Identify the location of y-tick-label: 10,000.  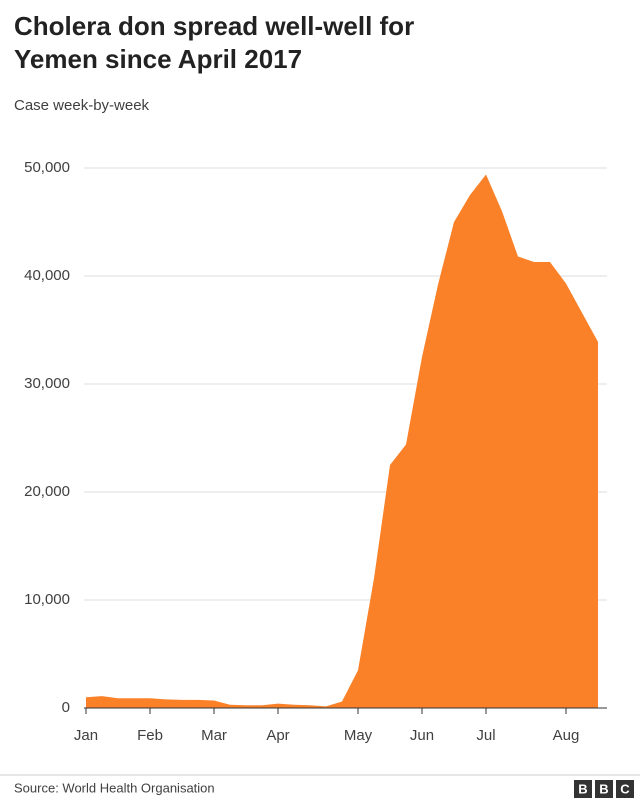
(47, 599).